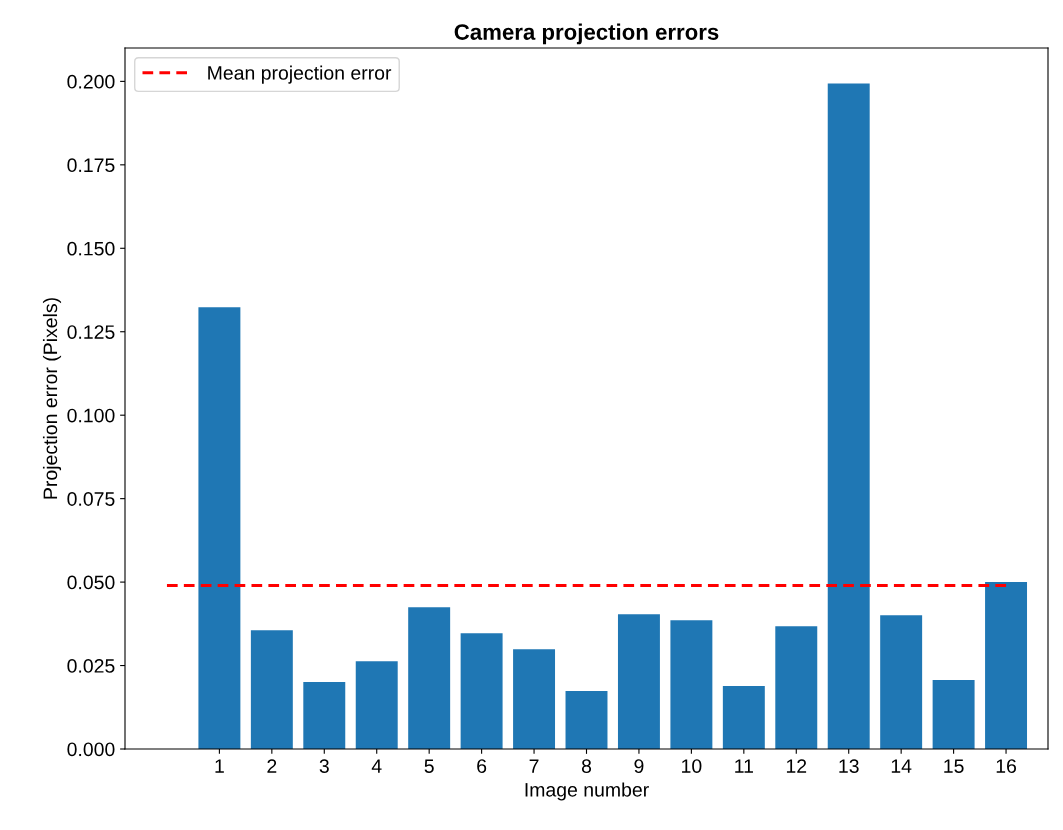  Describe the element at coordinates (744, 766) in the screenshot. I see `x-tick-label: 11` at that location.